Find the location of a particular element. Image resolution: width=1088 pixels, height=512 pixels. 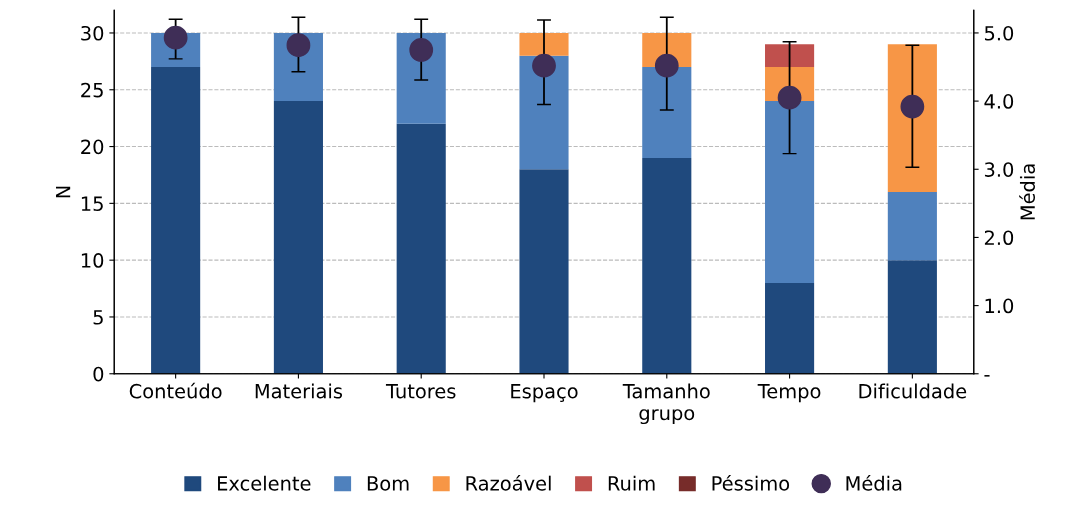

legend-label: Péssimo is located at coordinates (751, 482).